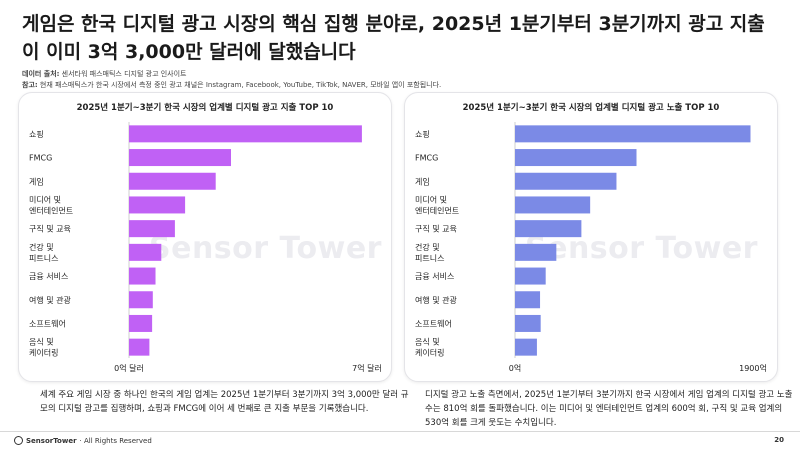 The width and height of the screenshot is (800, 453). I want to click on impressions-category-label: 소프트웨어, so click(433, 323).